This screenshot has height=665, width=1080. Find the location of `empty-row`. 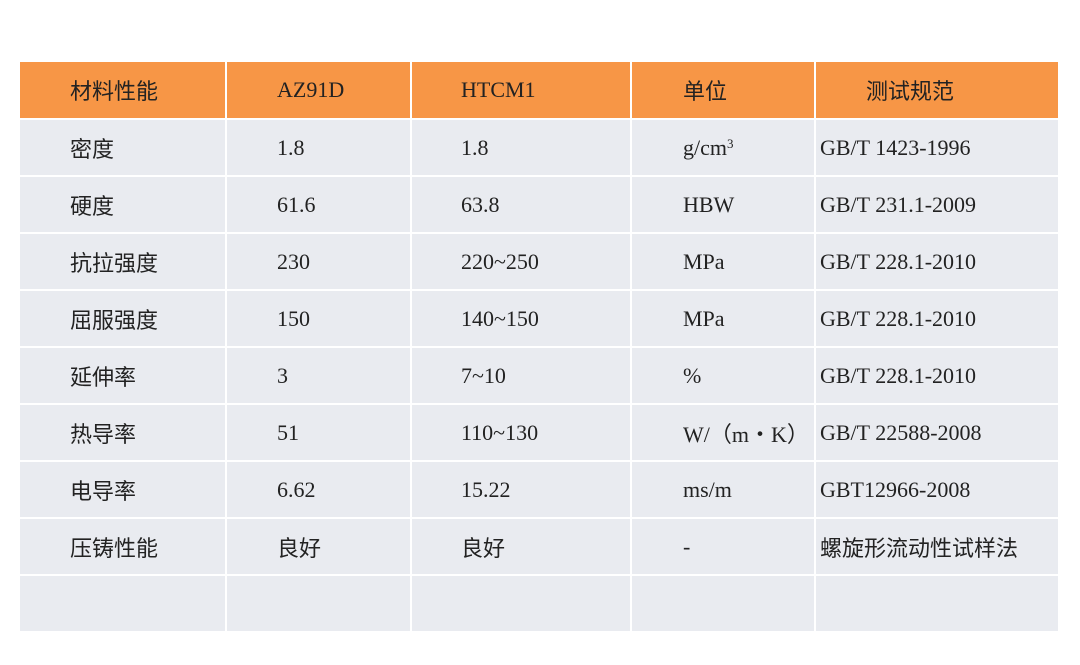

empty-row is located at coordinates (539, 604).